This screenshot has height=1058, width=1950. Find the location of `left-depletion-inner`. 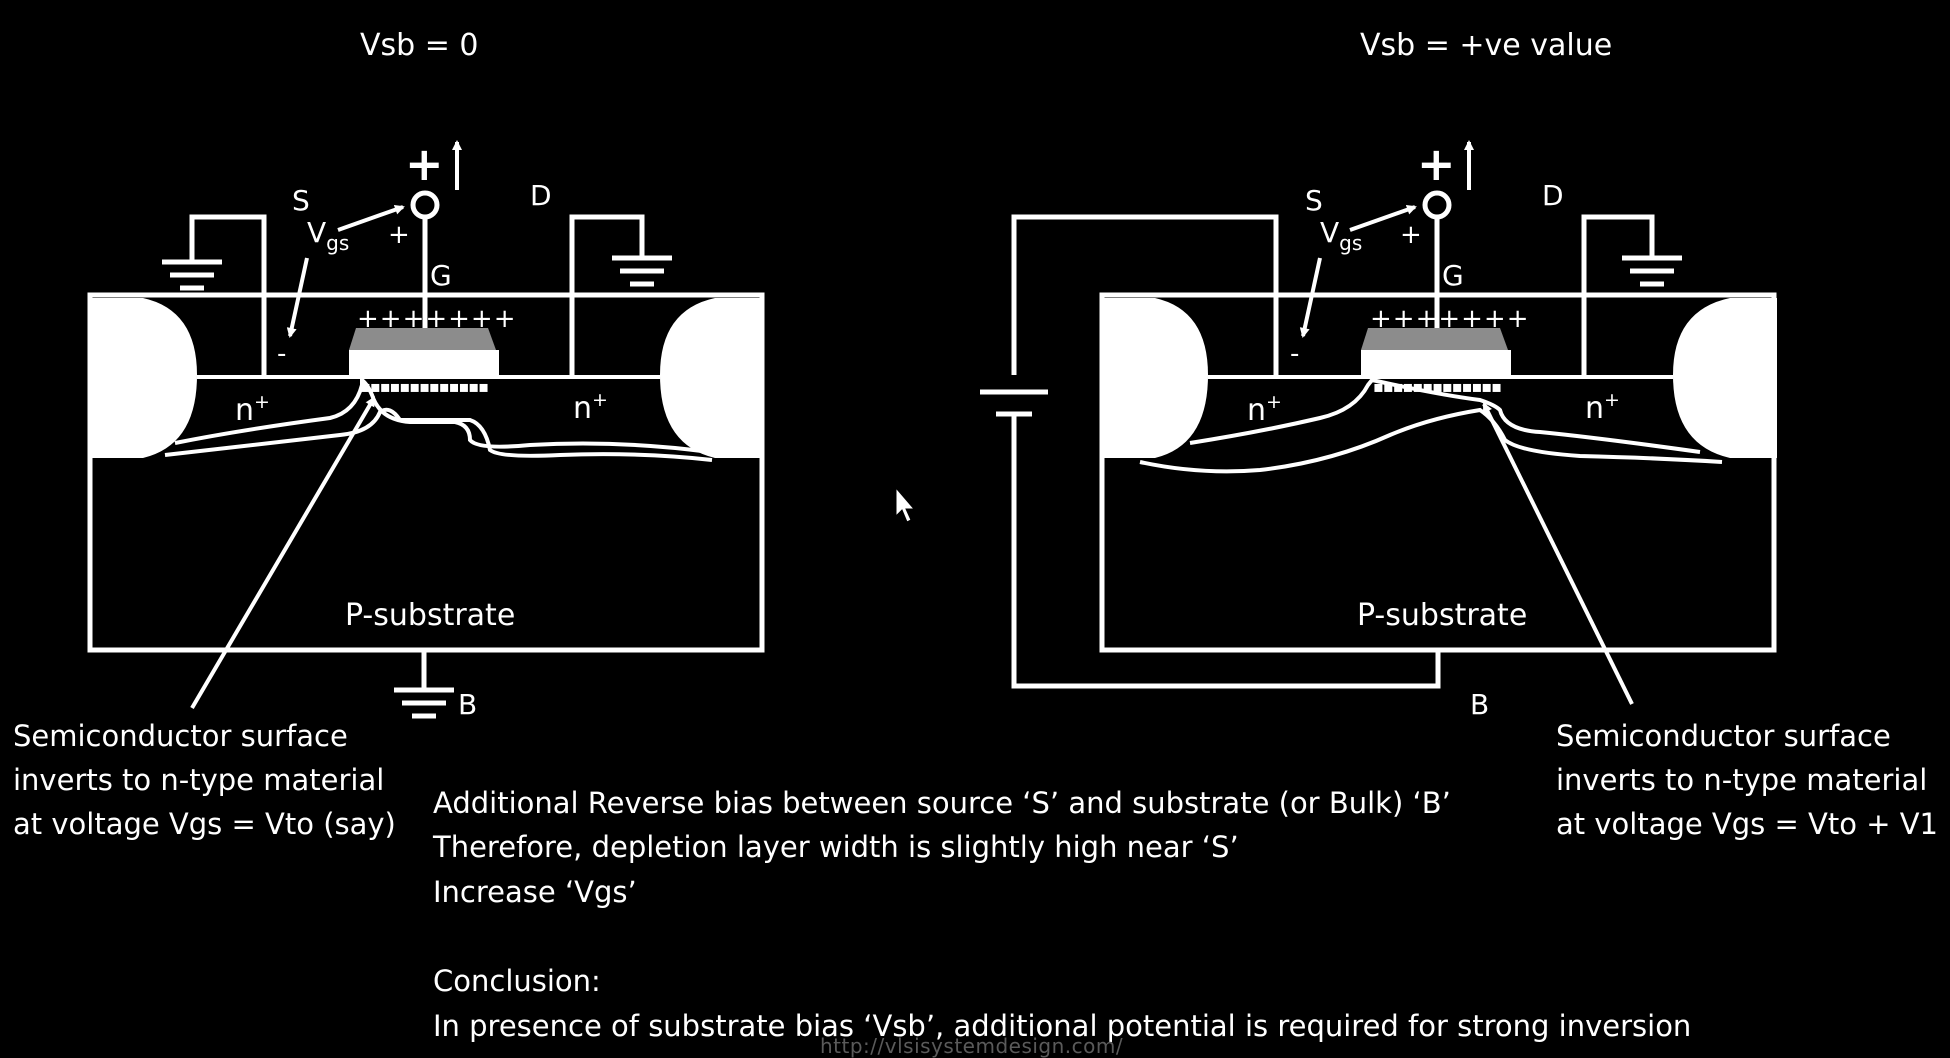

left-depletion-inner is located at coordinates (442, 414).